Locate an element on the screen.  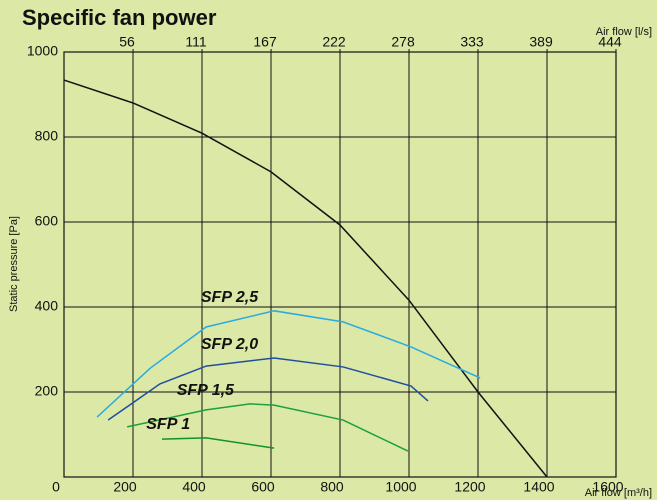
series-label: SFP 1 is located at coordinates (168, 424).